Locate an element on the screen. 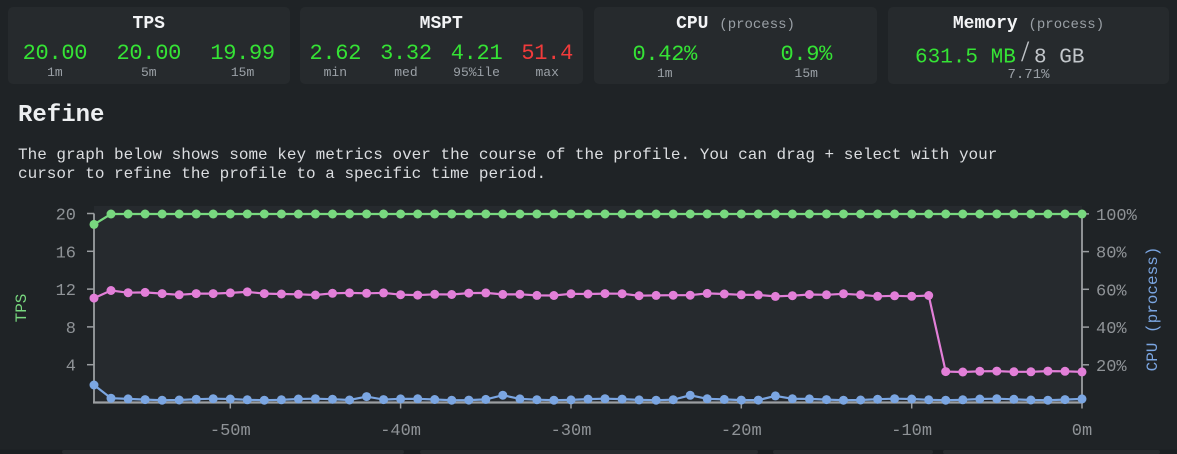 The width and height of the screenshot is (1177, 454). svg-text: 12 is located at coordinates (66, 291).